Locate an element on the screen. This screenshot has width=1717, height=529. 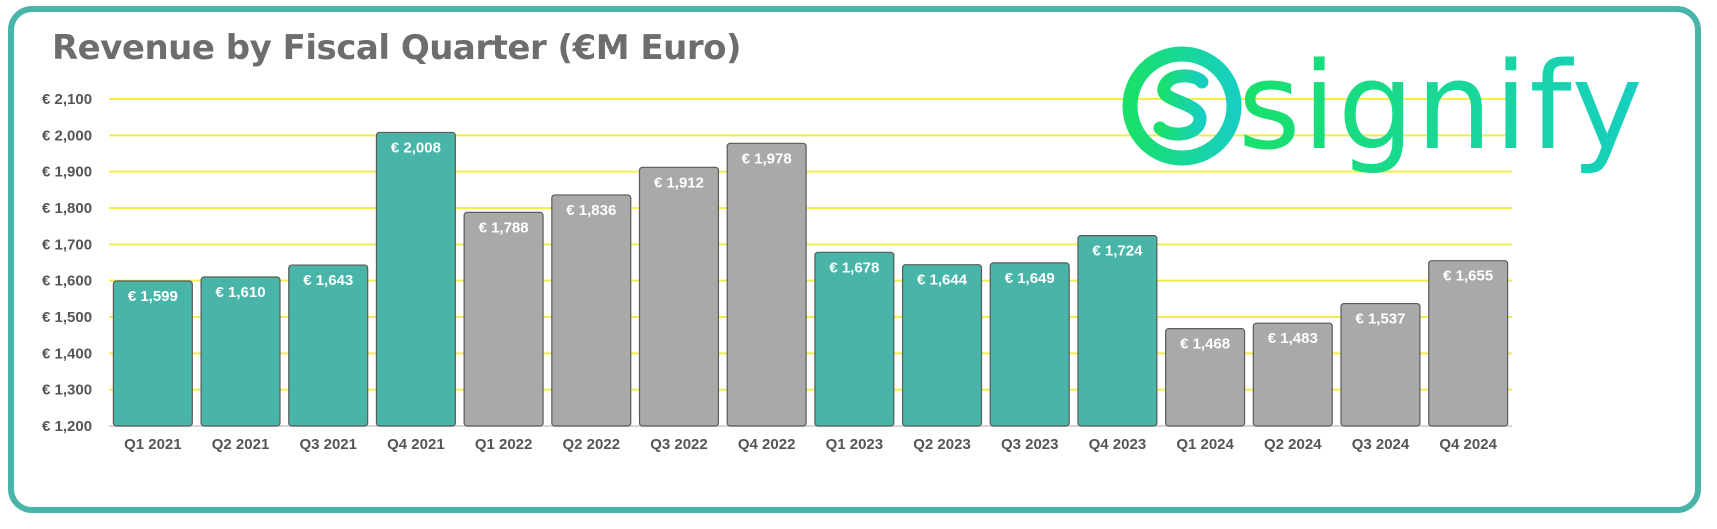
bar-value-label: € 1,649 is located at coordinates (1030, 278).